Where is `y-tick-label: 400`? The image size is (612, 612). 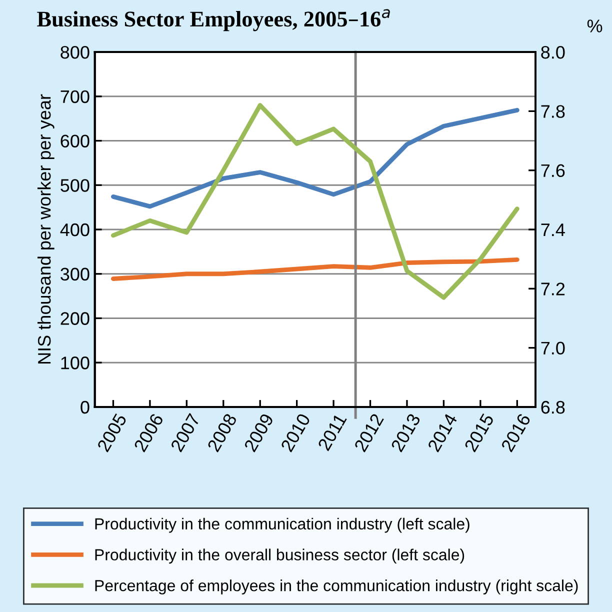 y-tick-label: 400 is located at coordinates (75, 229).